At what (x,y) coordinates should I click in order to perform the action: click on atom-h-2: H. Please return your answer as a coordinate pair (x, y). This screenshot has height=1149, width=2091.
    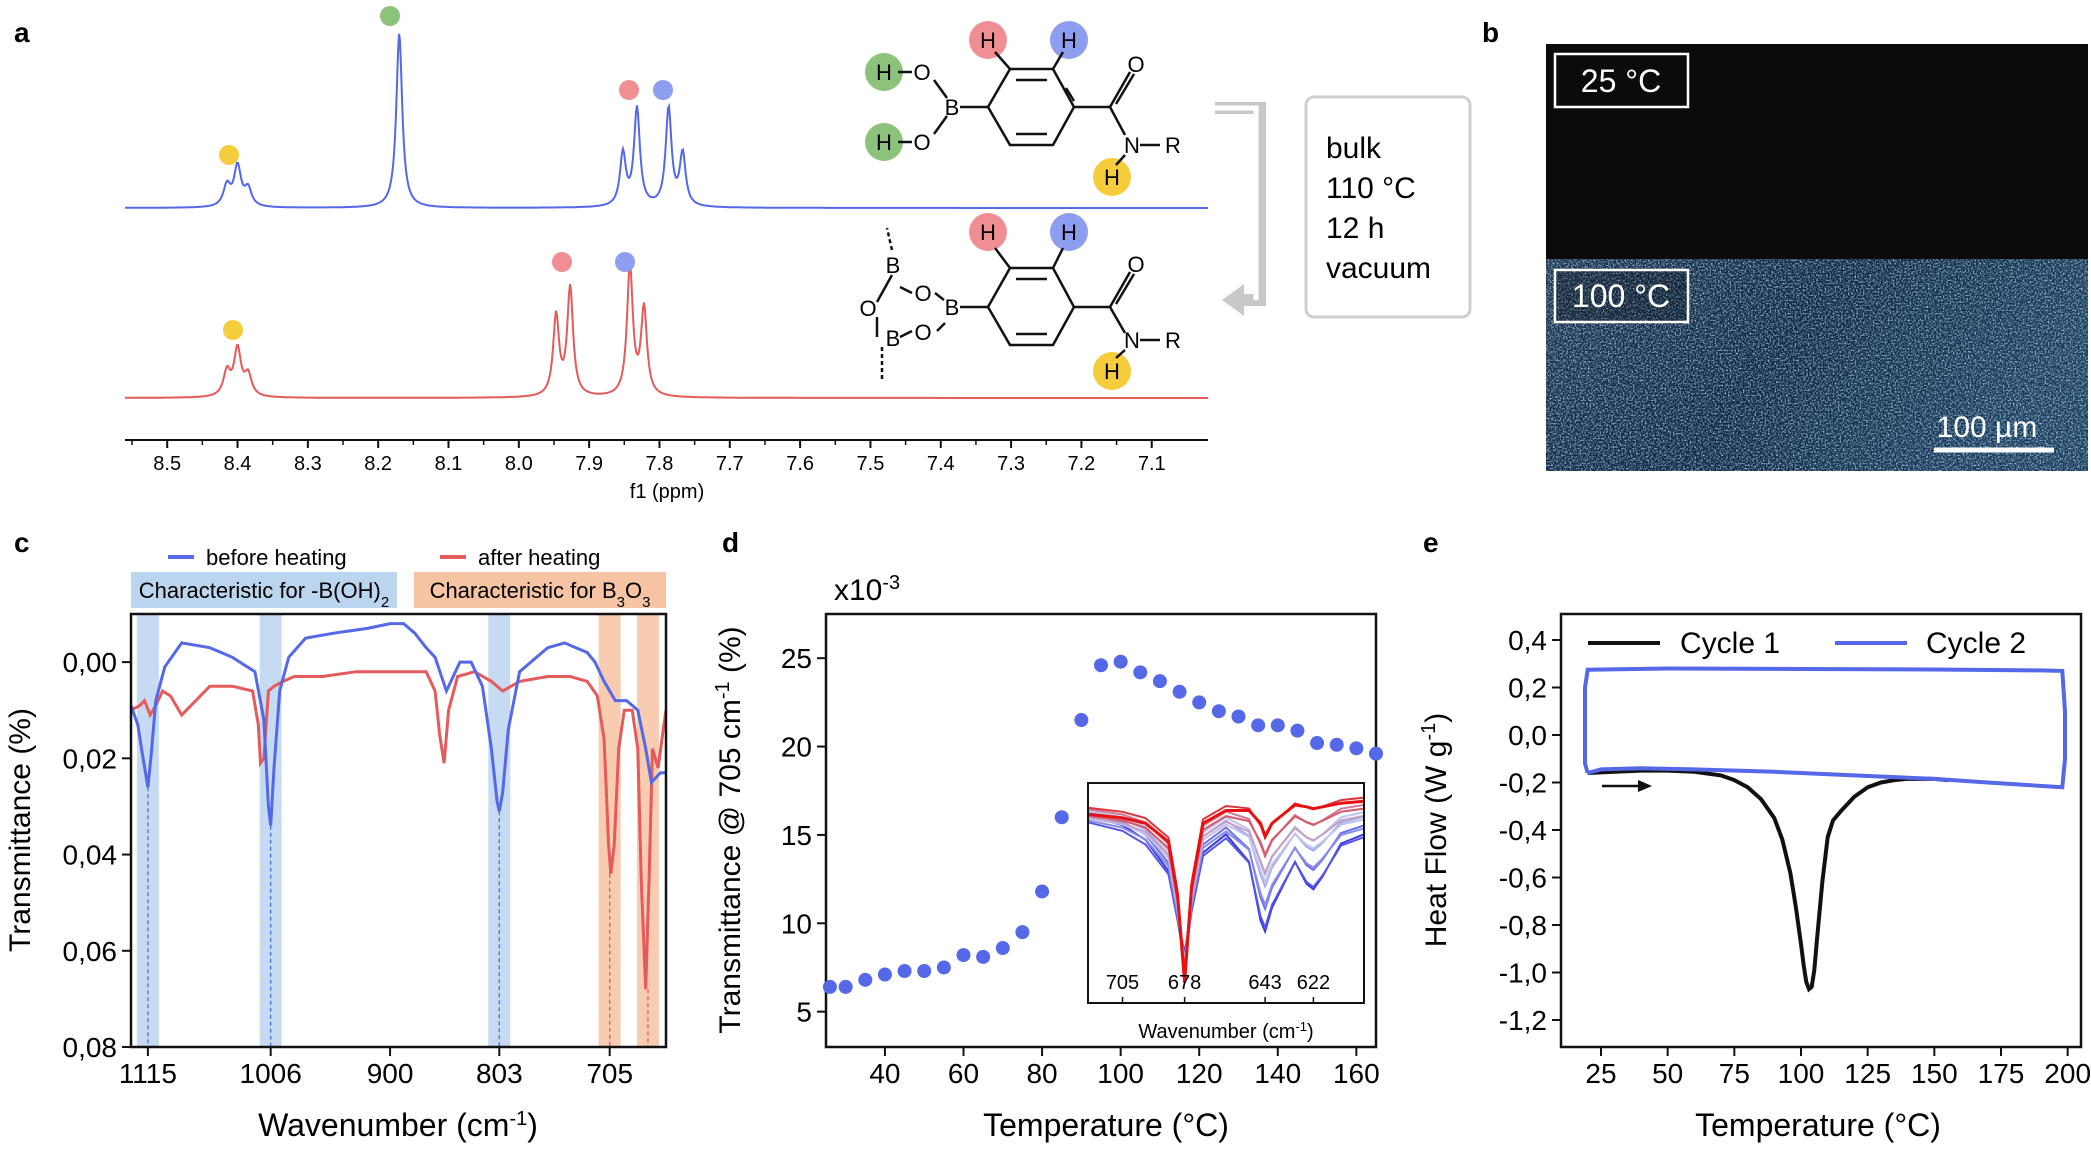
    Looking at the image, I should click on (884, 142).